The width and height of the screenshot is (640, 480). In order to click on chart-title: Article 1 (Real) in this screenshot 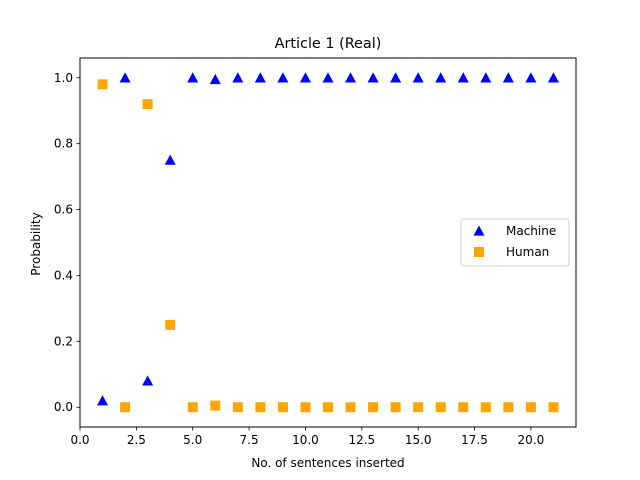, I will do `click(328, 44)`.